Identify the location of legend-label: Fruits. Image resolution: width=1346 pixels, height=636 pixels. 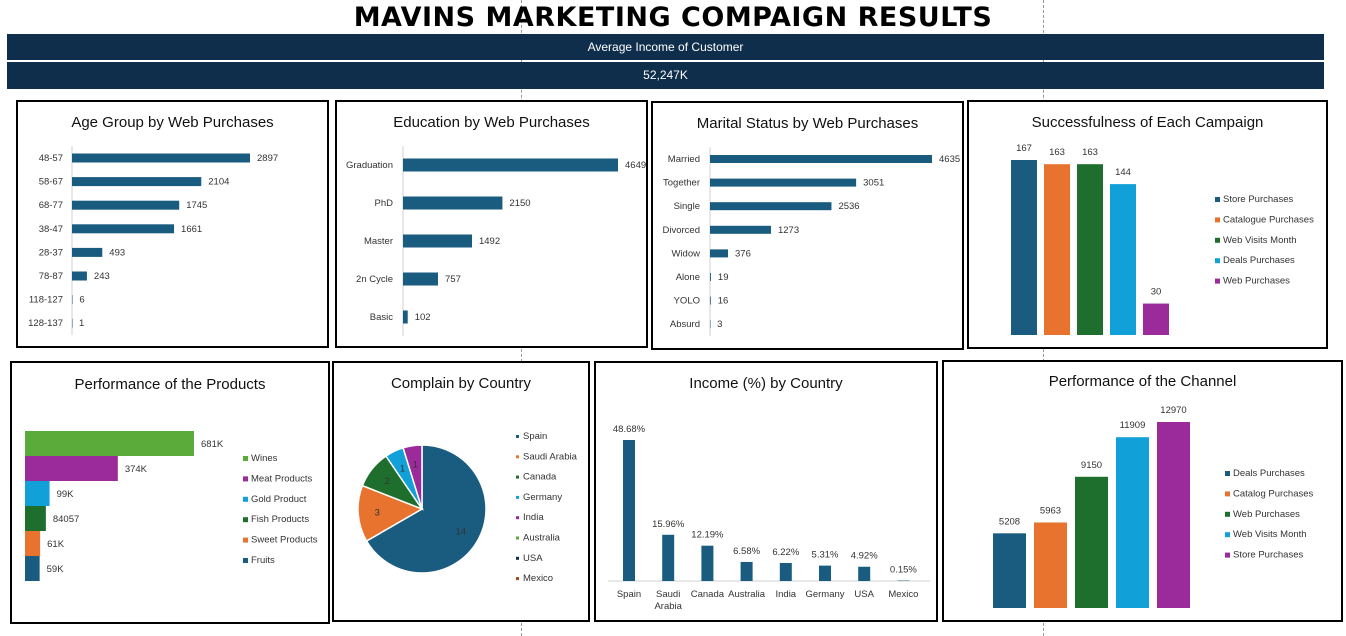
(263, 560).